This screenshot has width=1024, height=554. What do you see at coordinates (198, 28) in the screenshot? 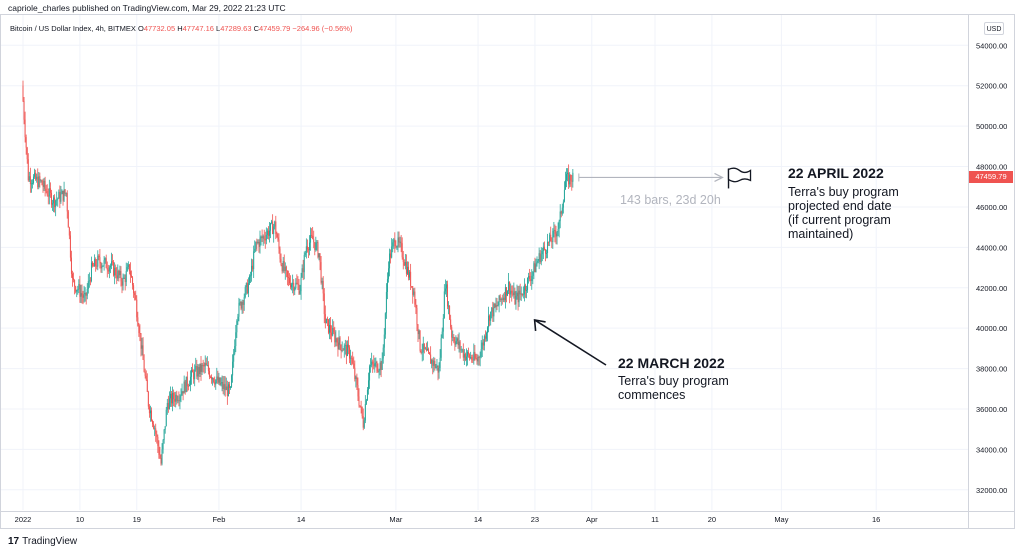
I see `high-value: 47747.16` at bounding box center [198, 28].